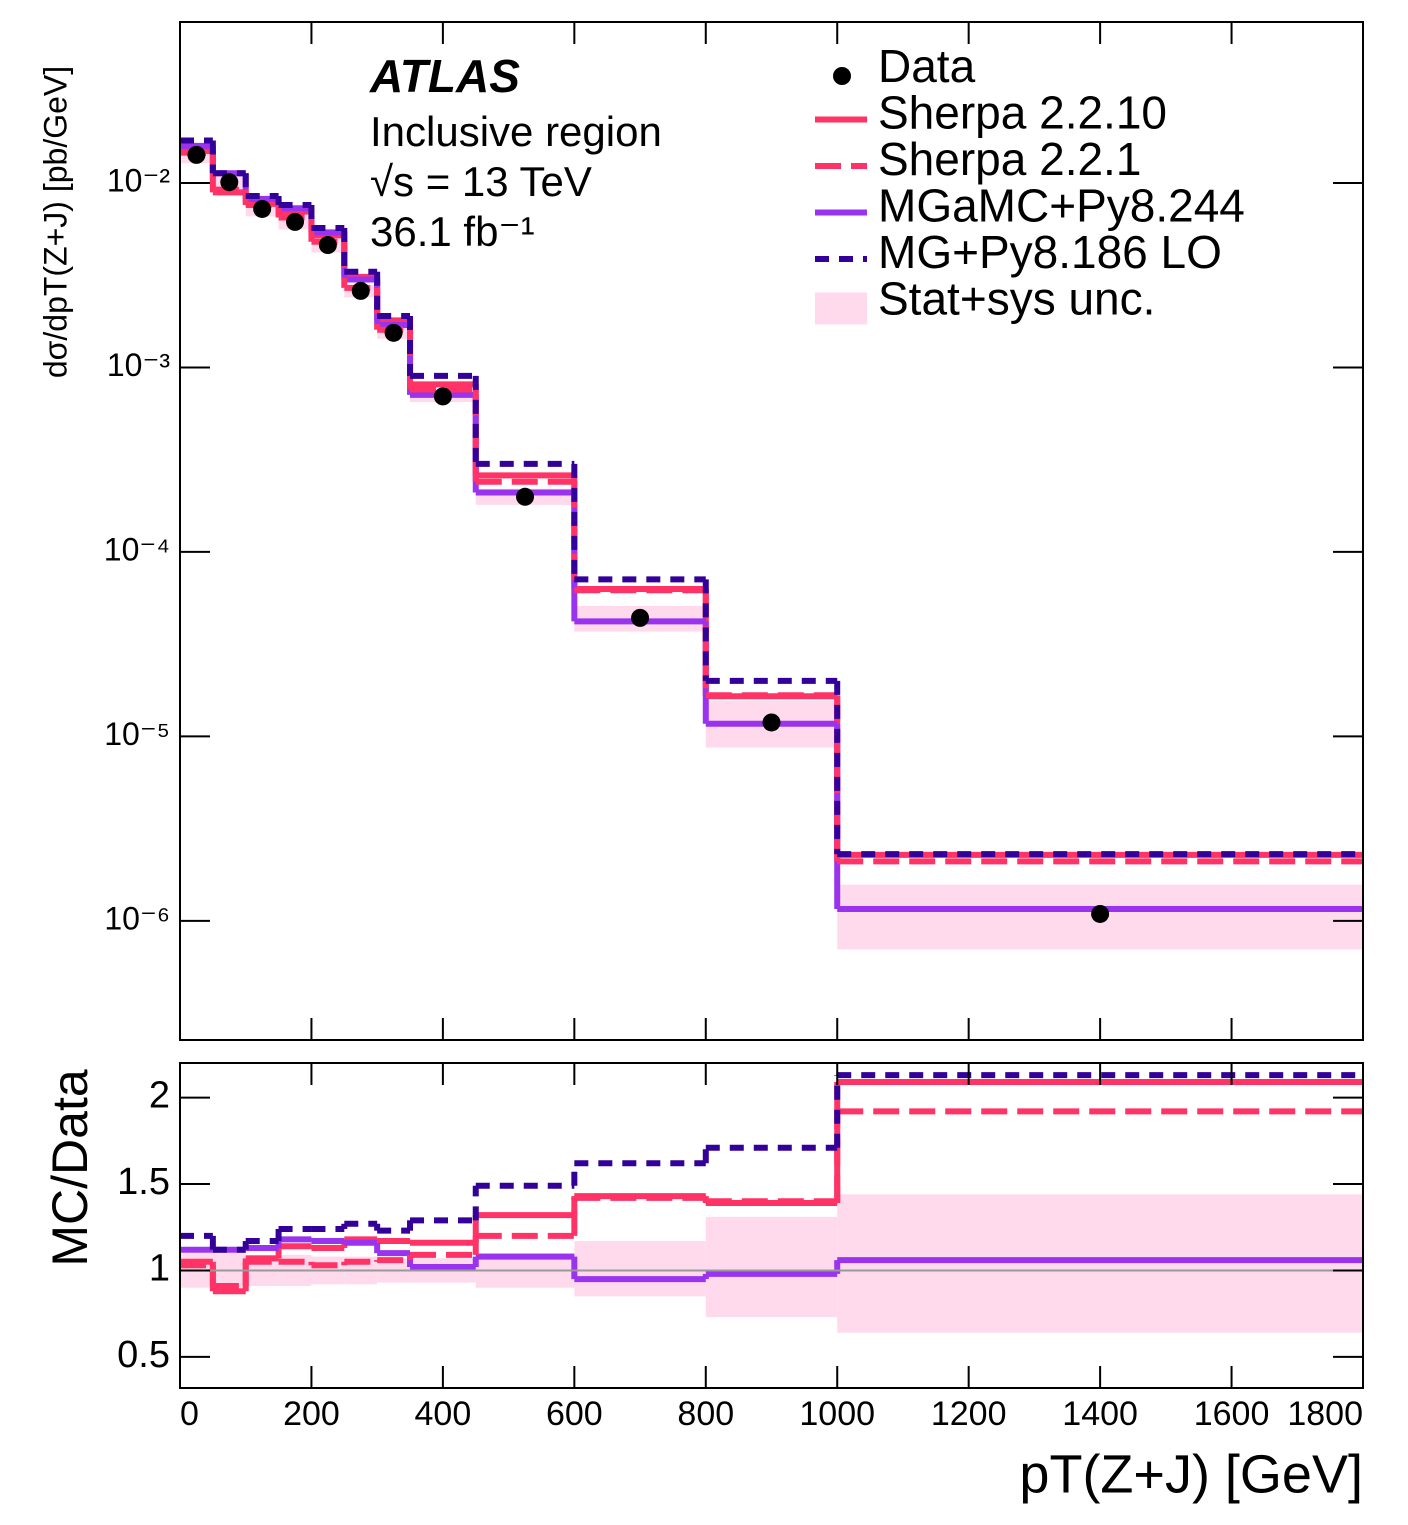 The height and width of the screenshot is (1525, 1408). Describe the element at coordinates (1016, 299) in the screenshot. I see `legend-label: Stat+sys unc.` at that location.